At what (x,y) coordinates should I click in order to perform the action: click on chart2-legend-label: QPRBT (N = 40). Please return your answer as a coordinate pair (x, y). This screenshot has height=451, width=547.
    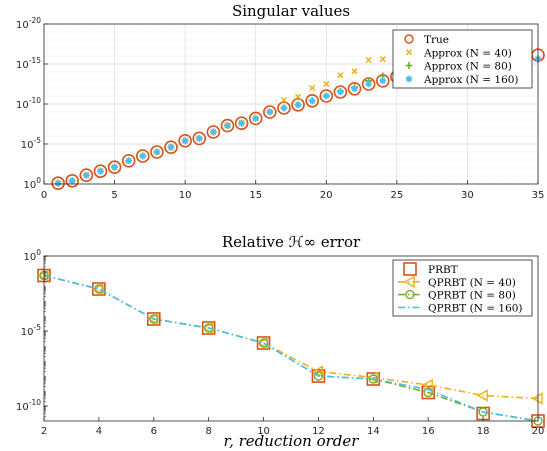
    Looking at the image, I should click on (472, 283).